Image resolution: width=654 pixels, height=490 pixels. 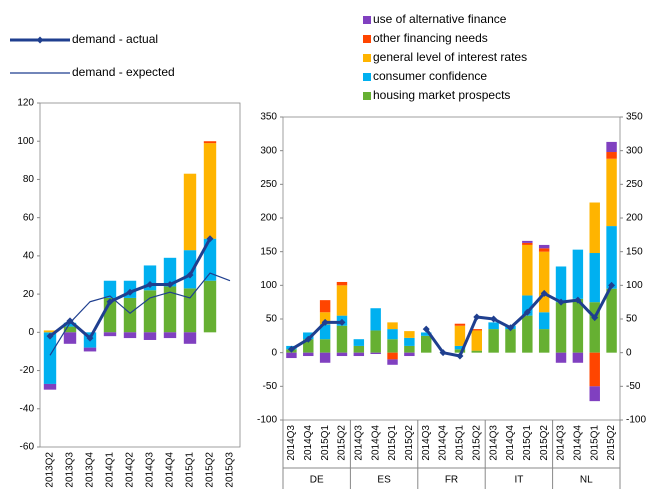 What do you see at coordinates (123, 72) in the screenshot?
I see `legend-label: demand - expected` at bounding box center [123, 72].